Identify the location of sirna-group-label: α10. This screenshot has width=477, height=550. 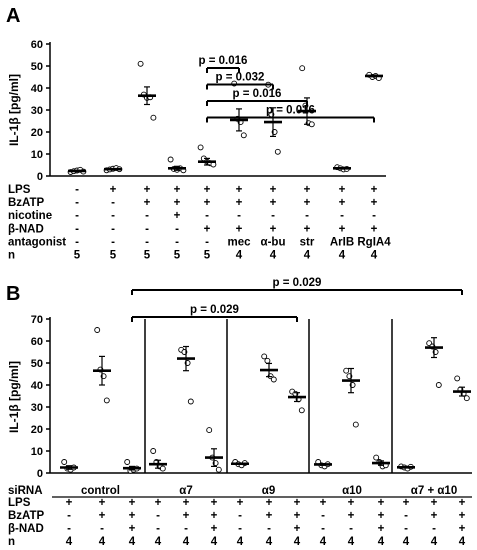
(352, 491).